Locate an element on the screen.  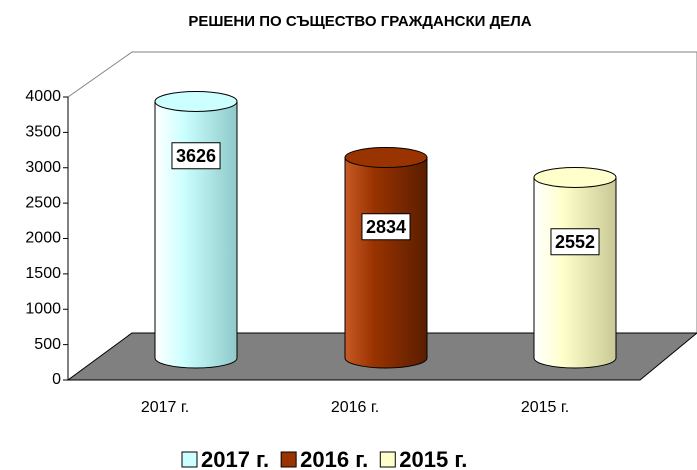
y-tick-label: 2000 is located at coordinates (43, 238).